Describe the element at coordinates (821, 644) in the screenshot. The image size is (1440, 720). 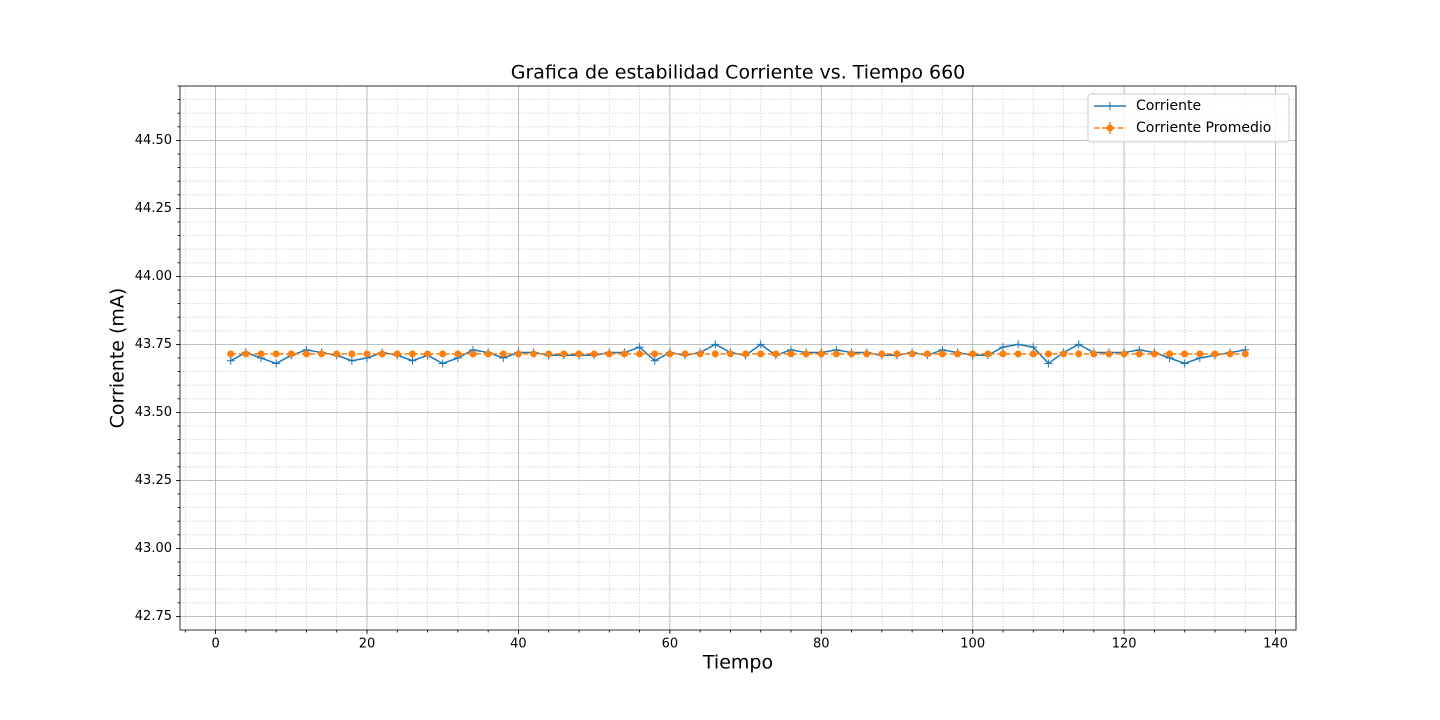
I see `x-tick-label: 80` at that location.